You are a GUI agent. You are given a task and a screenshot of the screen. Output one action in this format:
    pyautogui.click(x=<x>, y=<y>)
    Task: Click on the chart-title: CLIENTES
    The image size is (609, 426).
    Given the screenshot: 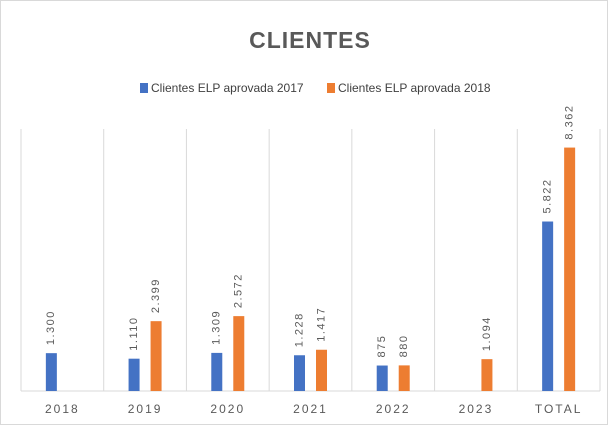 What is the action you would take?
    pyautogui.click(x=310, y=40)
    